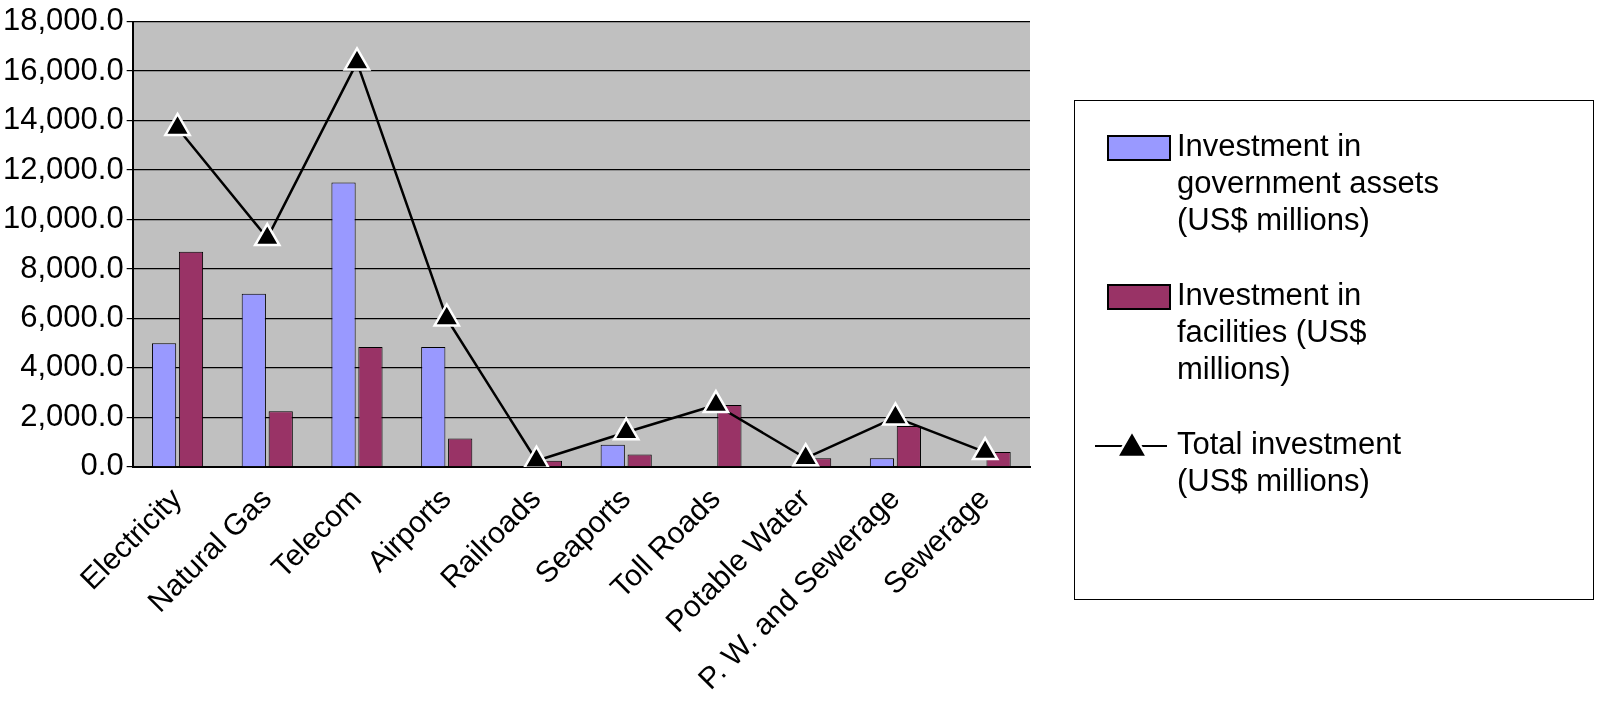  Describe the element at coordinates (63, 119) in the screenshot. I see `y-tick-label: 14,000.0` at that location.